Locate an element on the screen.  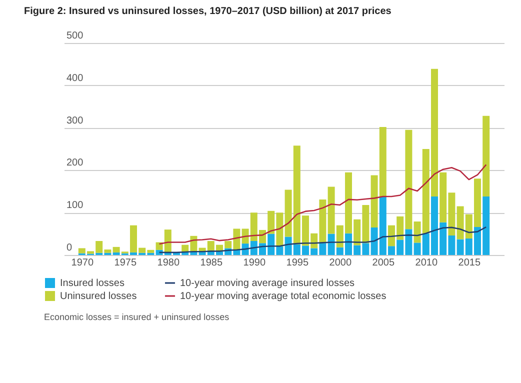
chart-title: Figure 2: Insured vs uninsured losses, 1970–2017 (USD billion) at 2017 prices is located at coordinates (208, 11).